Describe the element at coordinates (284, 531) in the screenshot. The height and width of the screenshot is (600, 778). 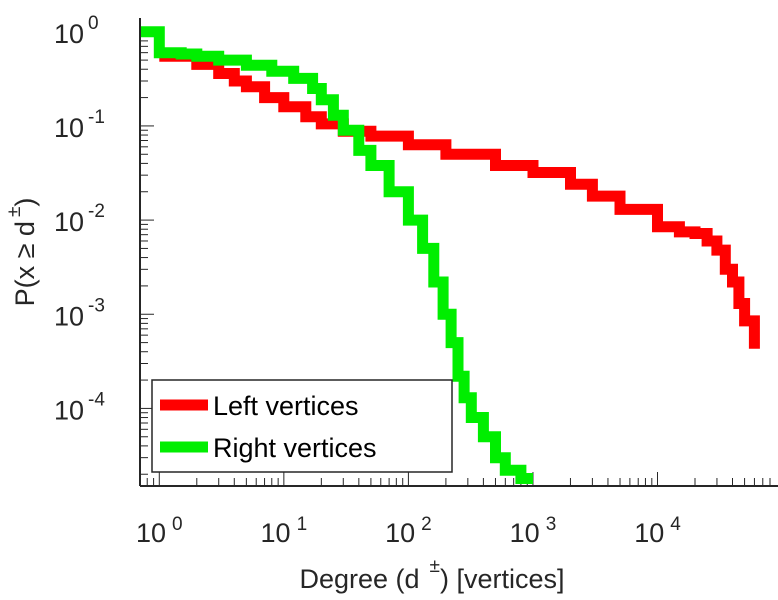
I see `x-tick-label: 10 1` at that location.